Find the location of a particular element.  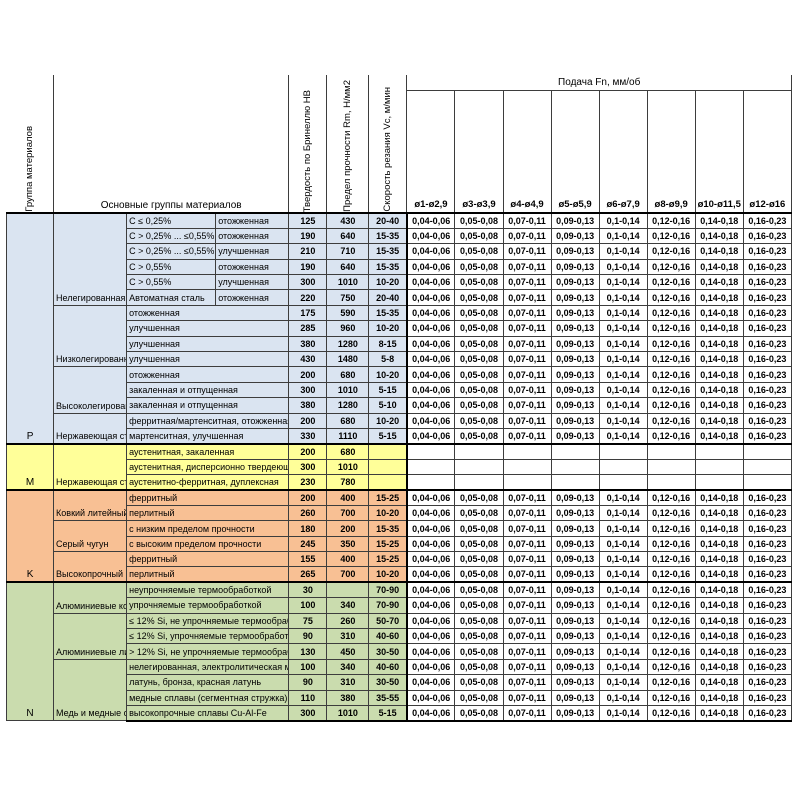

strength-cell: 450 is located at coordinates (348, 651).